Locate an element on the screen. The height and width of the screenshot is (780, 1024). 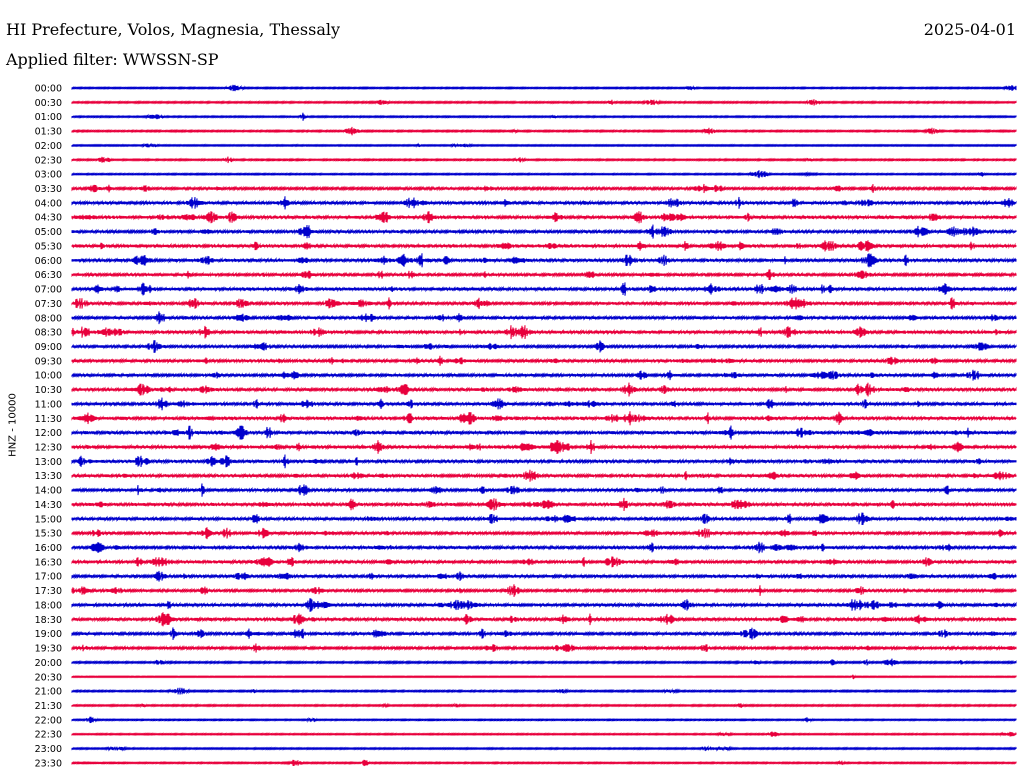
time-label: 16:00 is located at coordinates (48, 548).